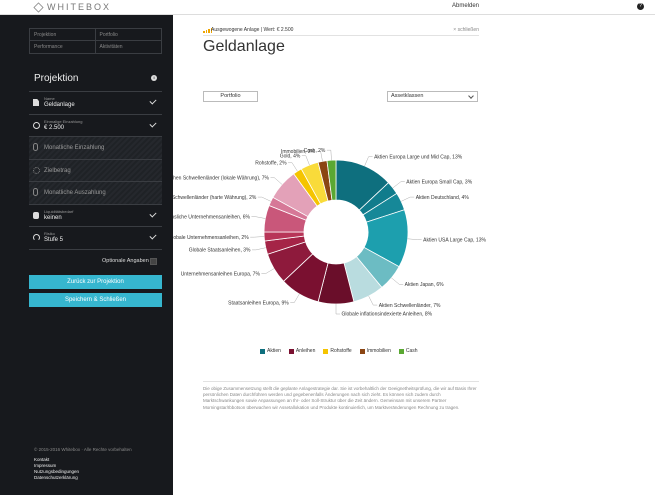 This screenshot has width=655, height=495. Describe the element at coordinates (315, 151) in the screenshot. I see `slice-label: Cash, 2%` at that location.